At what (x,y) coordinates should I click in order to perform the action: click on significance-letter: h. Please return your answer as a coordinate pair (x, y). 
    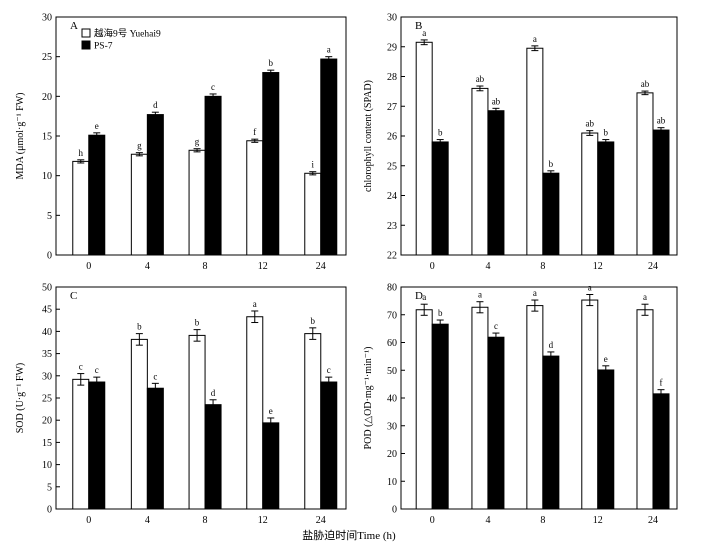
    Looking at the image, I should click on (81, 153).